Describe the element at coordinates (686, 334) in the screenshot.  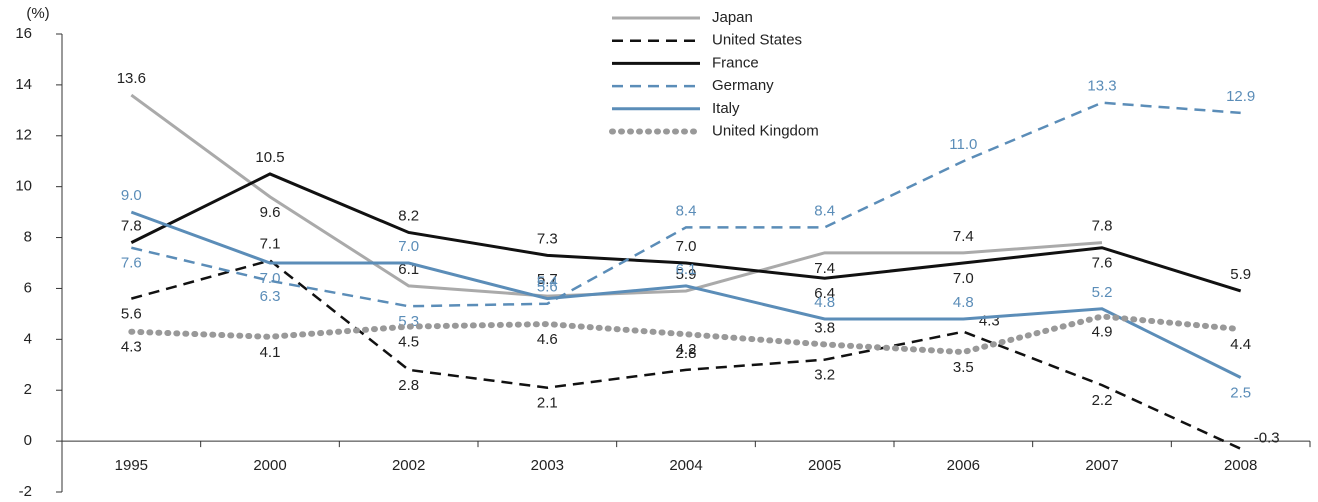
I see `series-line` at that location.